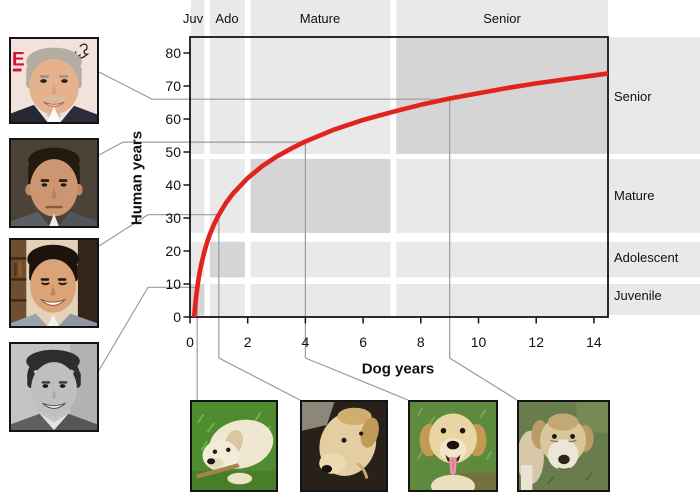 The image size is (700, 501). Describe the element at coordinates (479, 342) in the screenshot. I see `x-tick-label: 10` at that location.